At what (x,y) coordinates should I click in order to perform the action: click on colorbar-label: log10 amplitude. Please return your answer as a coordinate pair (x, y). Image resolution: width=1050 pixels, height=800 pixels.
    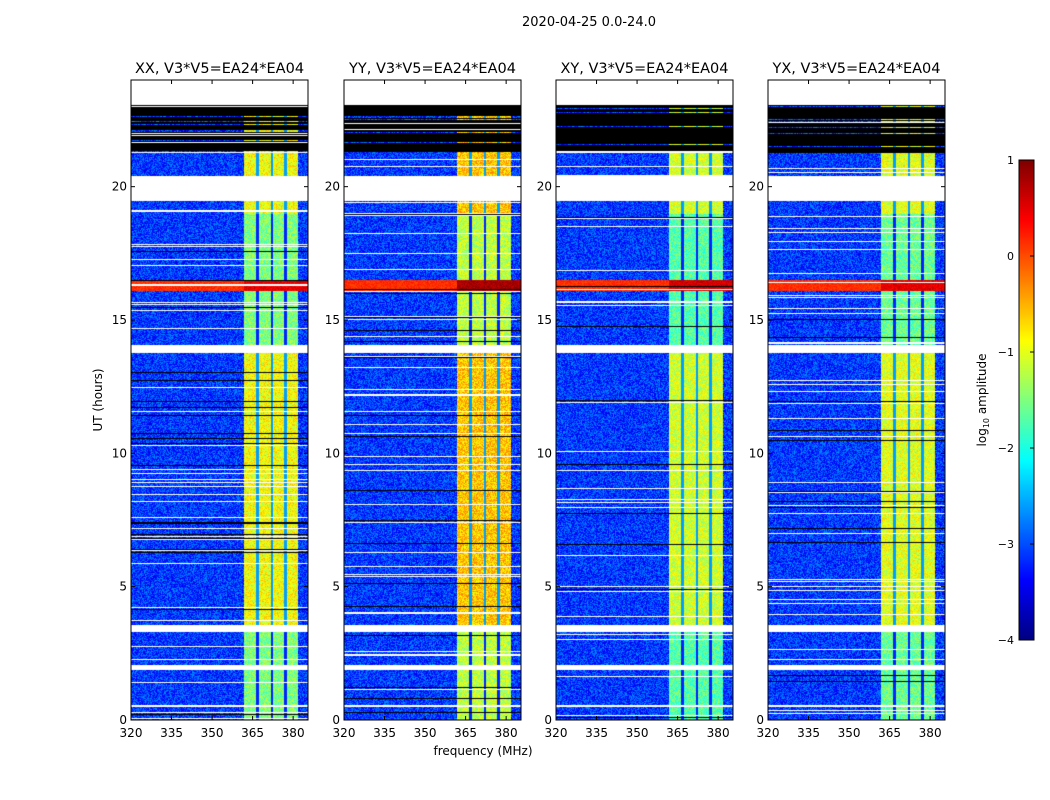
    Looking at the image, I should click on (983, 400).